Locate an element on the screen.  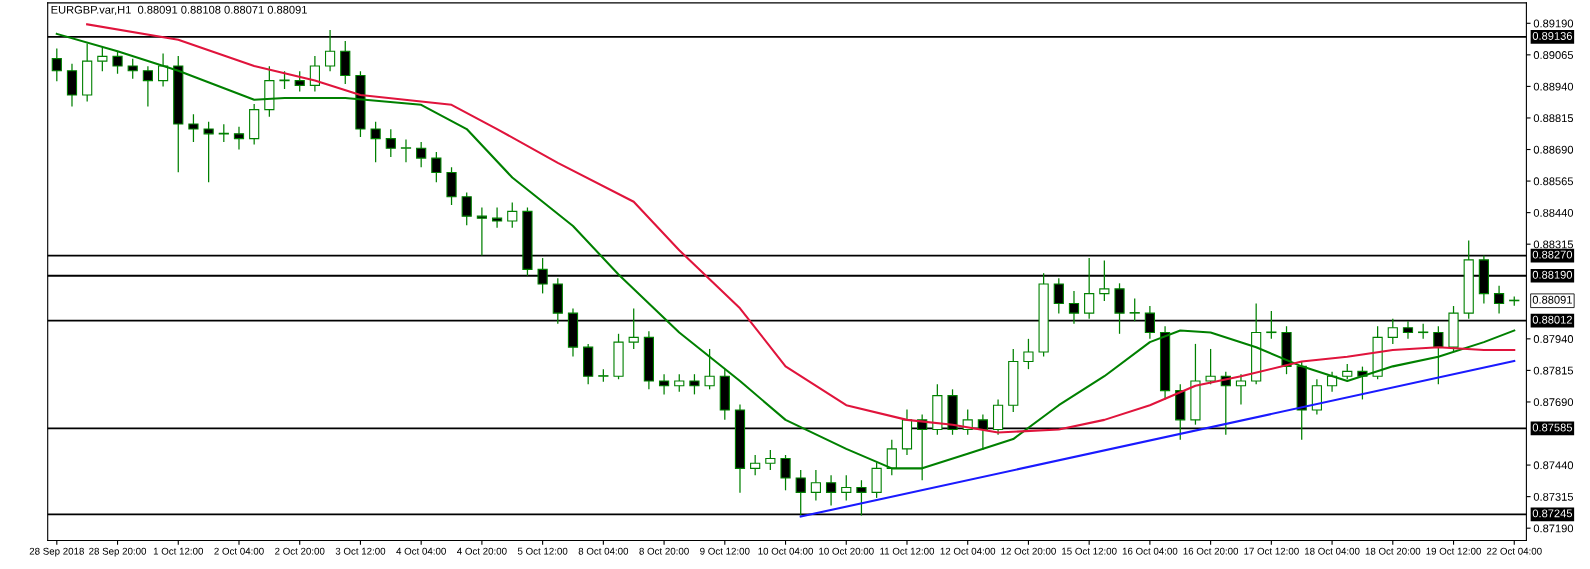
y-tick-label: 0.88815 is located at coordinates (1553, 118).